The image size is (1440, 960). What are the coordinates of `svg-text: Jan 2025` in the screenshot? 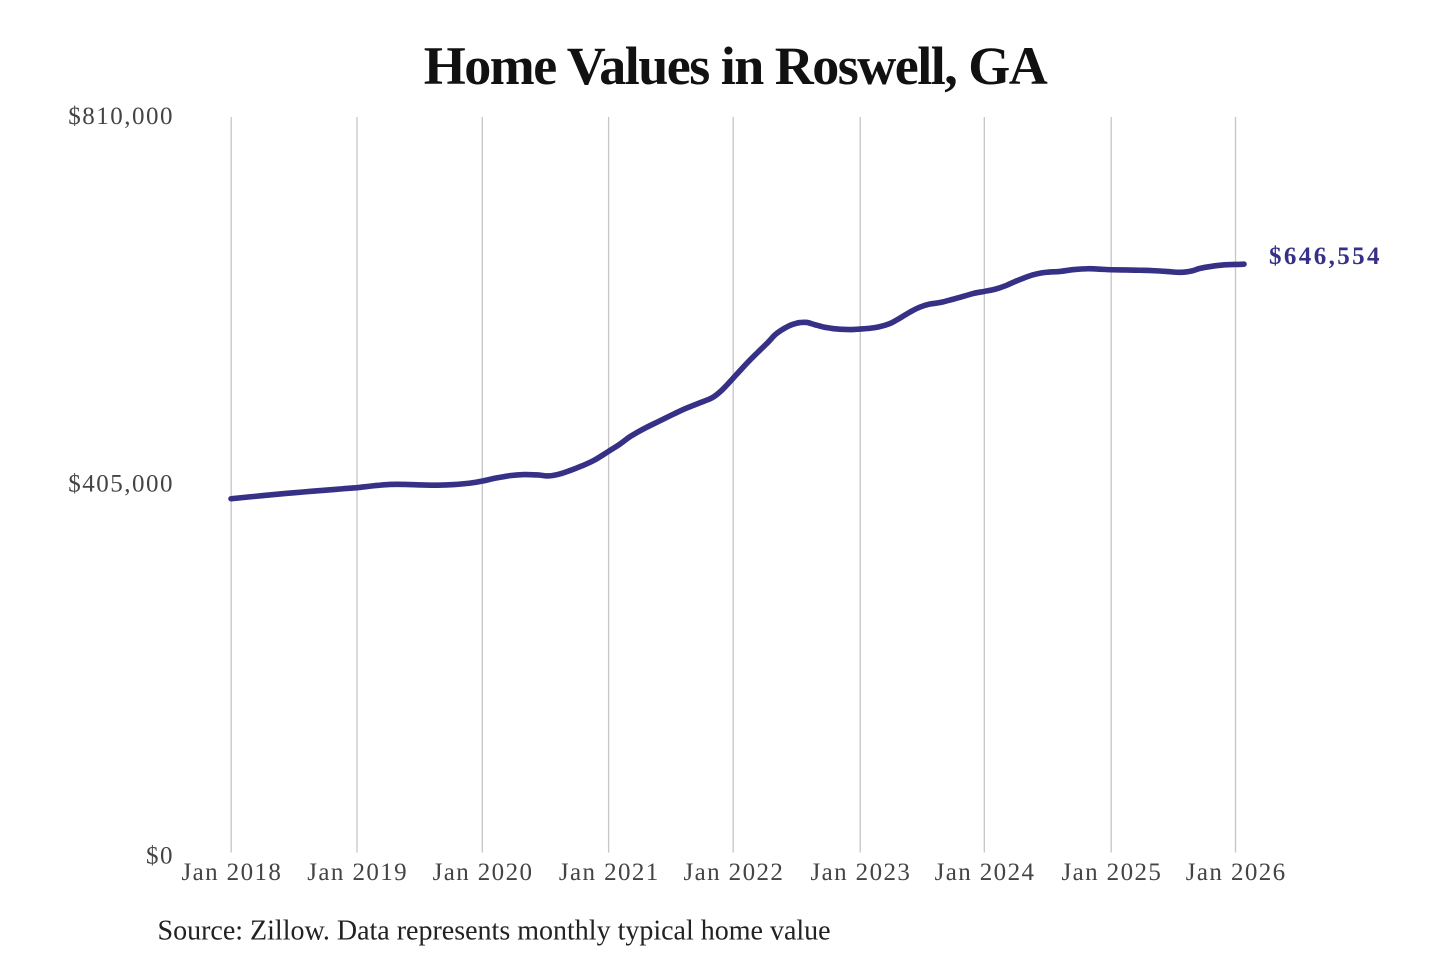 It's located at (1112, 872).